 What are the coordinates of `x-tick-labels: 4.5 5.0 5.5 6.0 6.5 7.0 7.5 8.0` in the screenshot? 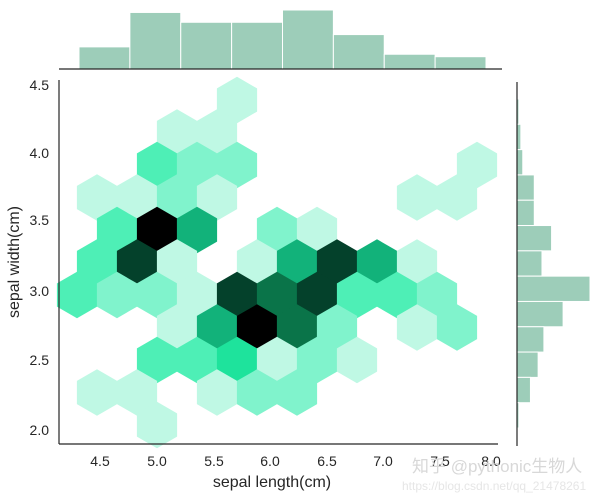 It's located at (295, 461).